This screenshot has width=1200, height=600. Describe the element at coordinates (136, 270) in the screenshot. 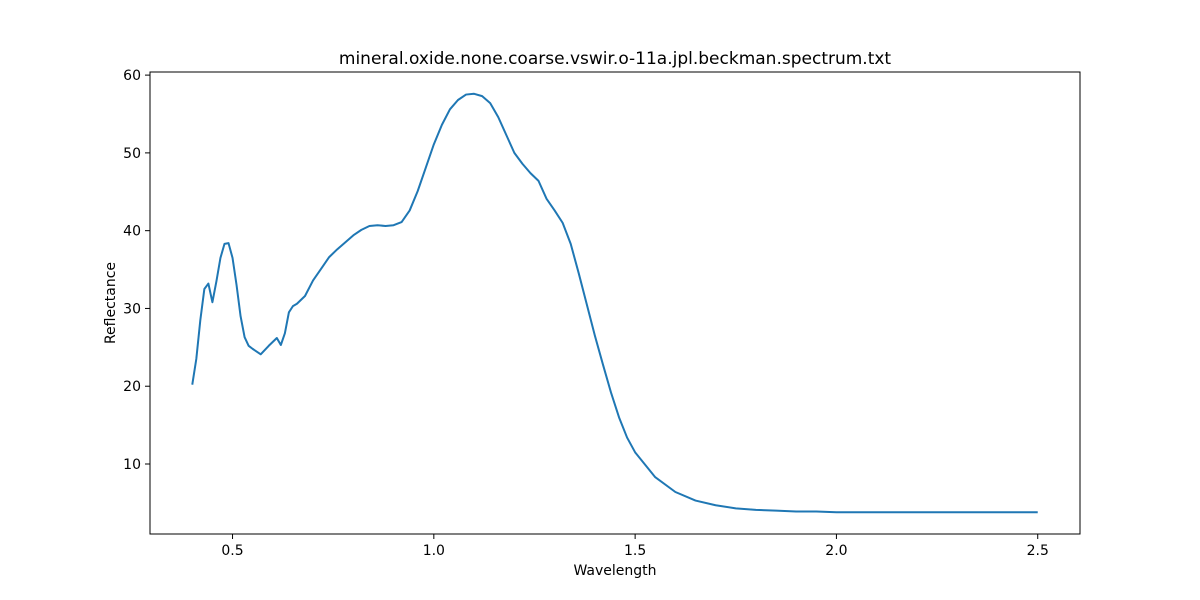

I see `y-axis-ticks: 10 20 30 40 50 60` at that location.